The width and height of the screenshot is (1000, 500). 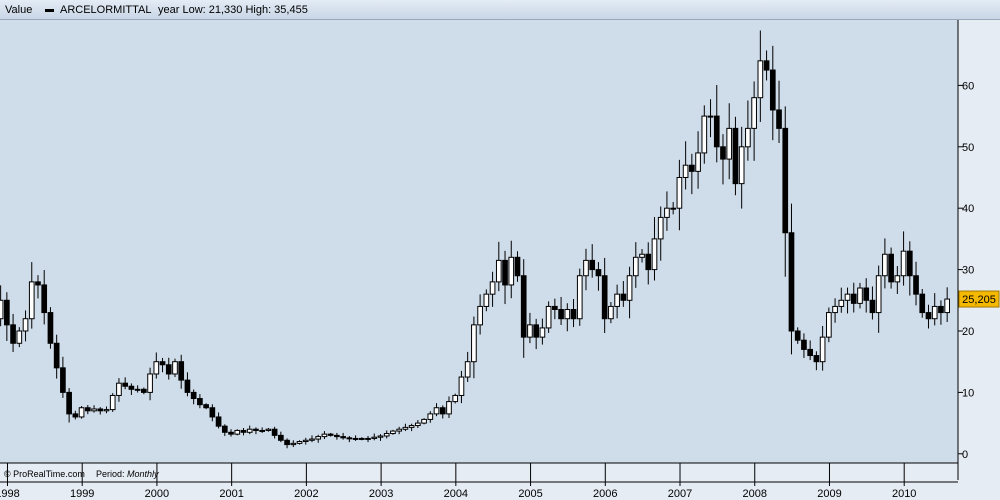 What do you see at coordinates (968, 209) in the screenshot?
I see `y-tick-label: 40` at bounding box center [968, 209].